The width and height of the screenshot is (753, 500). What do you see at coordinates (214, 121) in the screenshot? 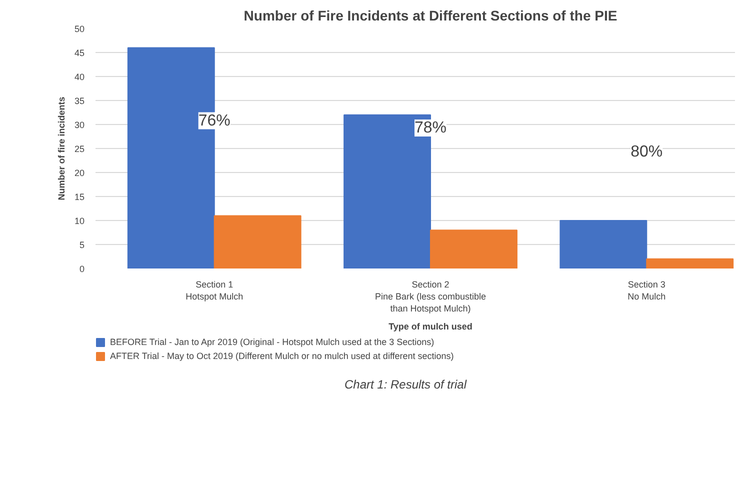
I see `annotation: 76%` at bounding box center [214, 121].